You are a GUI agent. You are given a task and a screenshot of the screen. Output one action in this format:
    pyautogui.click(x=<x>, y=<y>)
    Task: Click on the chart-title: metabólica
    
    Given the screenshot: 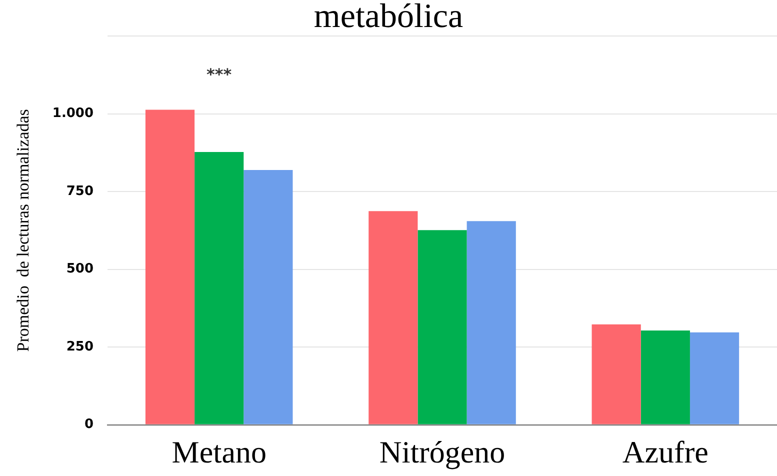 What is the action you would take?
    pyautogui.click(x=388, y=18)
    